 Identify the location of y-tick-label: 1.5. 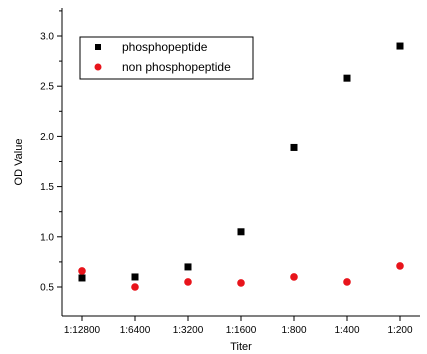
(47, 187).